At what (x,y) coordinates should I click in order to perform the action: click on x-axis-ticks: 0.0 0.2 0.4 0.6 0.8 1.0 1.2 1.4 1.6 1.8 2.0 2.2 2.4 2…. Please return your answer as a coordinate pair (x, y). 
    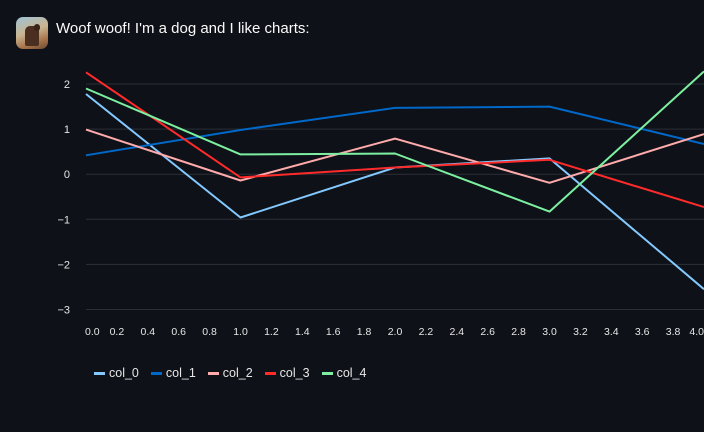
    Looking at the image, I should click on (394, 332).